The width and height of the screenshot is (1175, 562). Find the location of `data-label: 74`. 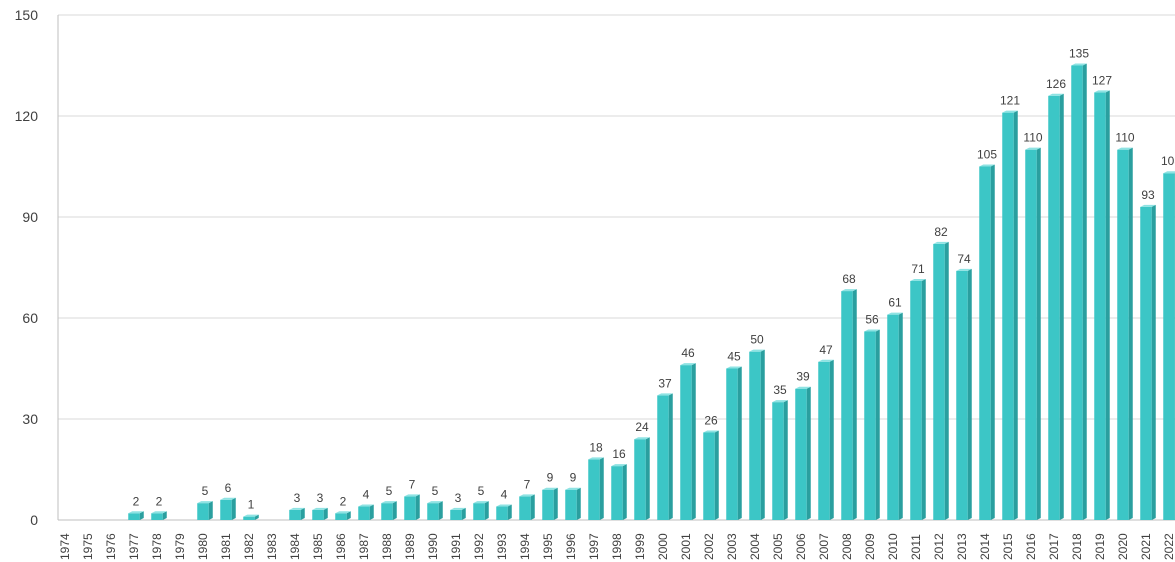

data-label: 74 is located at coordinates (964, 259).